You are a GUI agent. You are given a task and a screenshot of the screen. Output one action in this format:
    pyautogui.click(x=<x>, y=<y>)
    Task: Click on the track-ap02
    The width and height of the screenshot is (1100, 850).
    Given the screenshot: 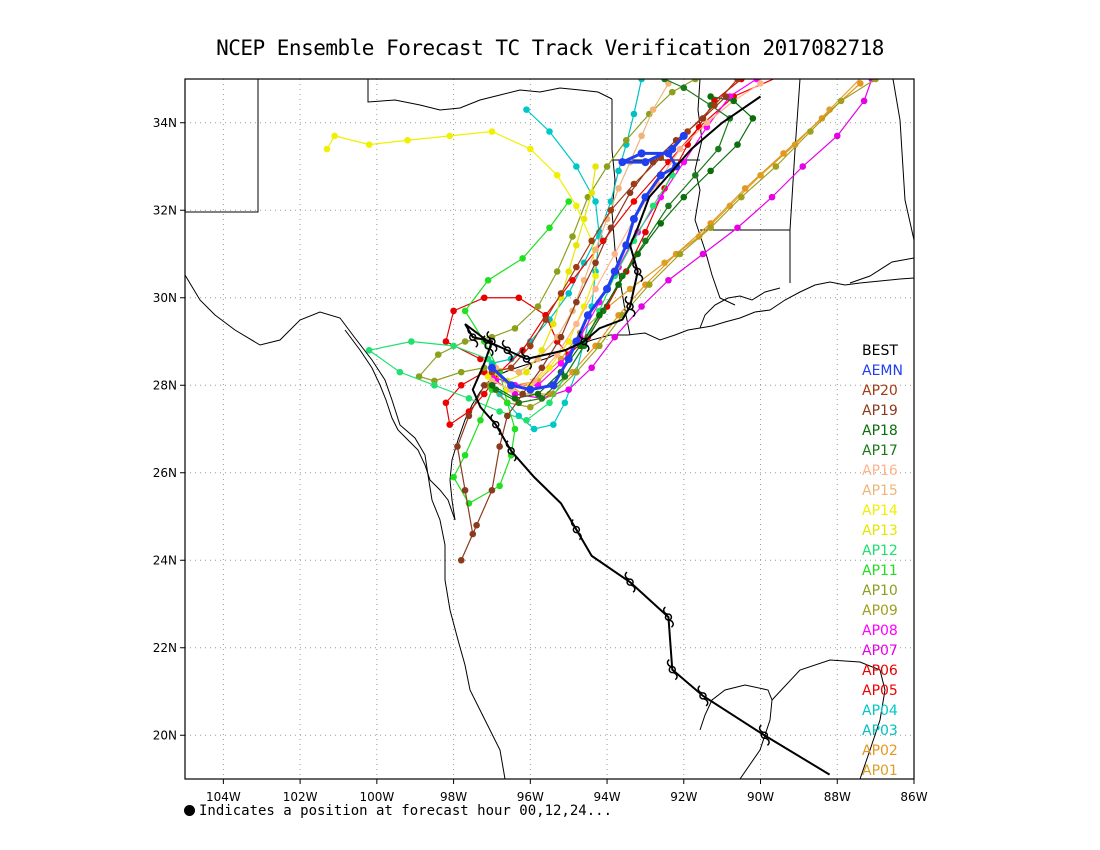 What is the action you would take?
    pyautogui.click(x=678, y=239)
    